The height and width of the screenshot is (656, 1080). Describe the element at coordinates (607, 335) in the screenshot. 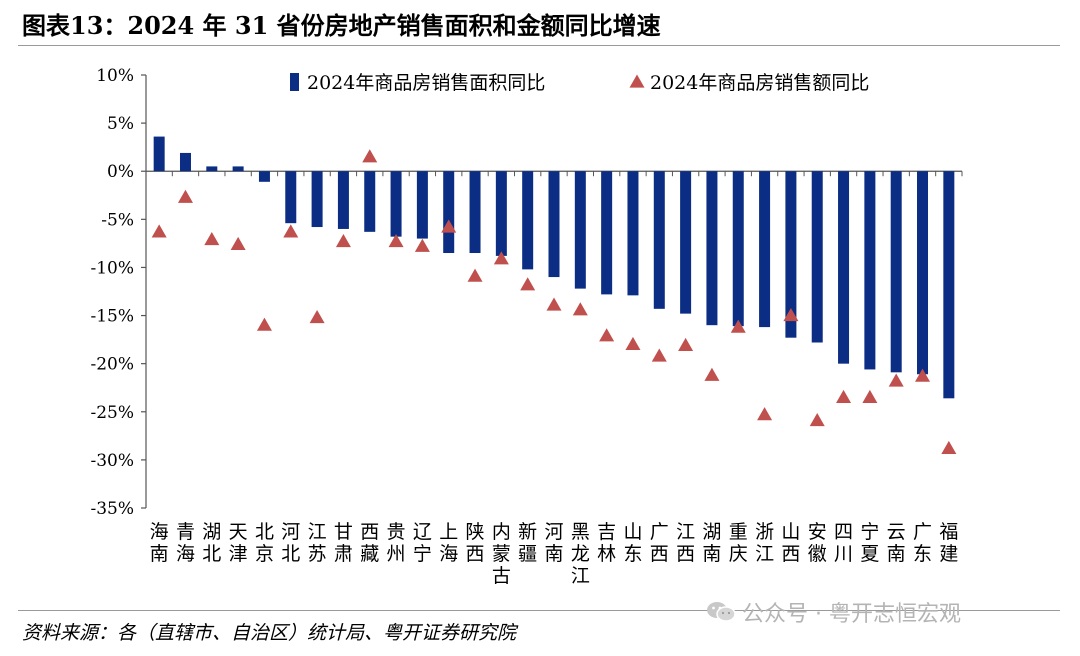

I see `marker-吉林` at that location.